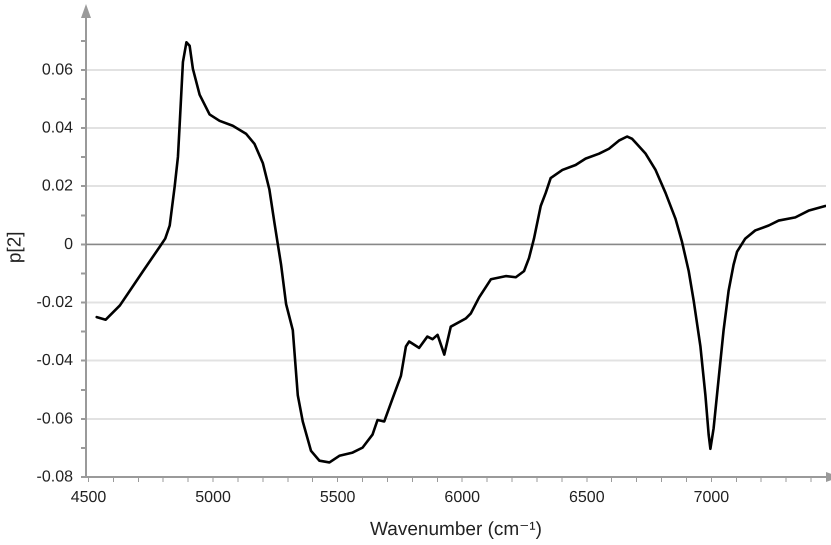 This screenshot has height=545, width=831. What do you see at coordinates (15, 247) in the screenshot?
I see `y-axis-title: p[2]` at bounding box center [15, 247].